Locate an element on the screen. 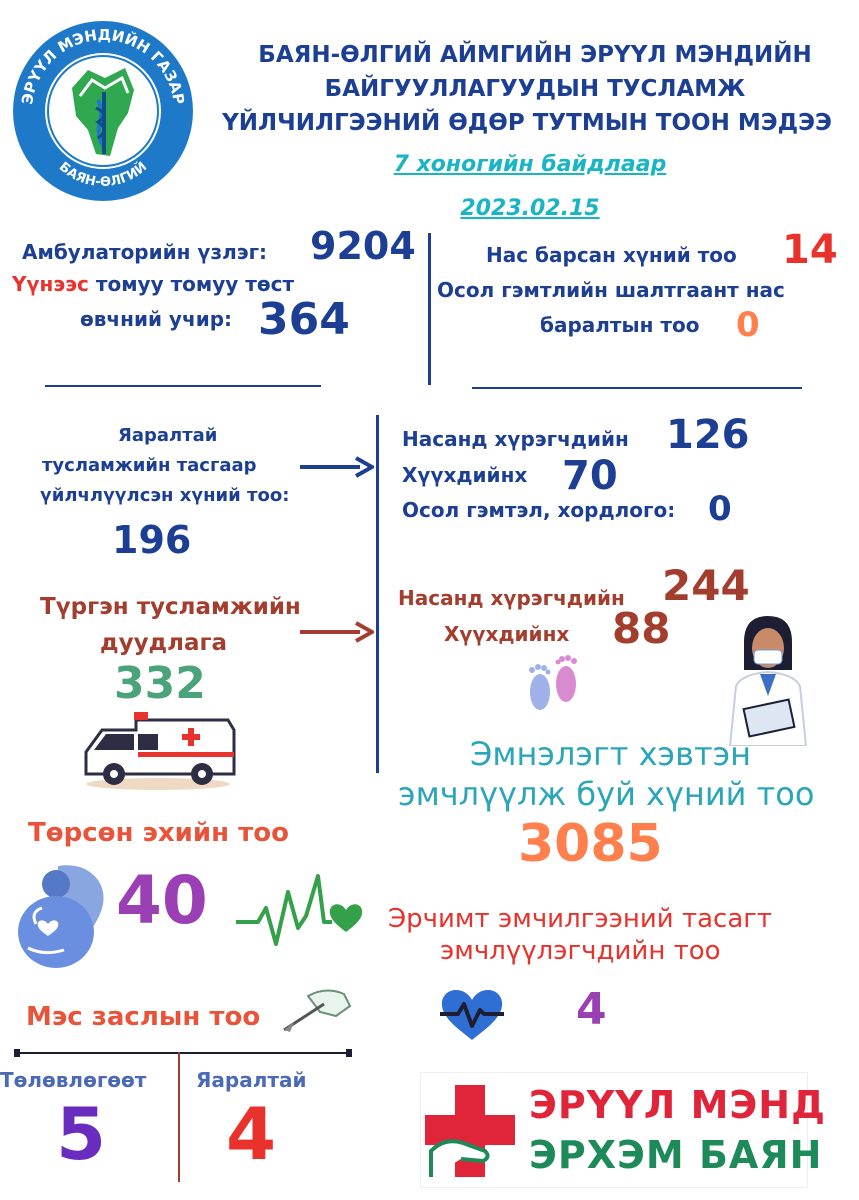 The width and height of the screenshot is (859, 1200). scalpel-icon is located at coordinates (316, 1013).